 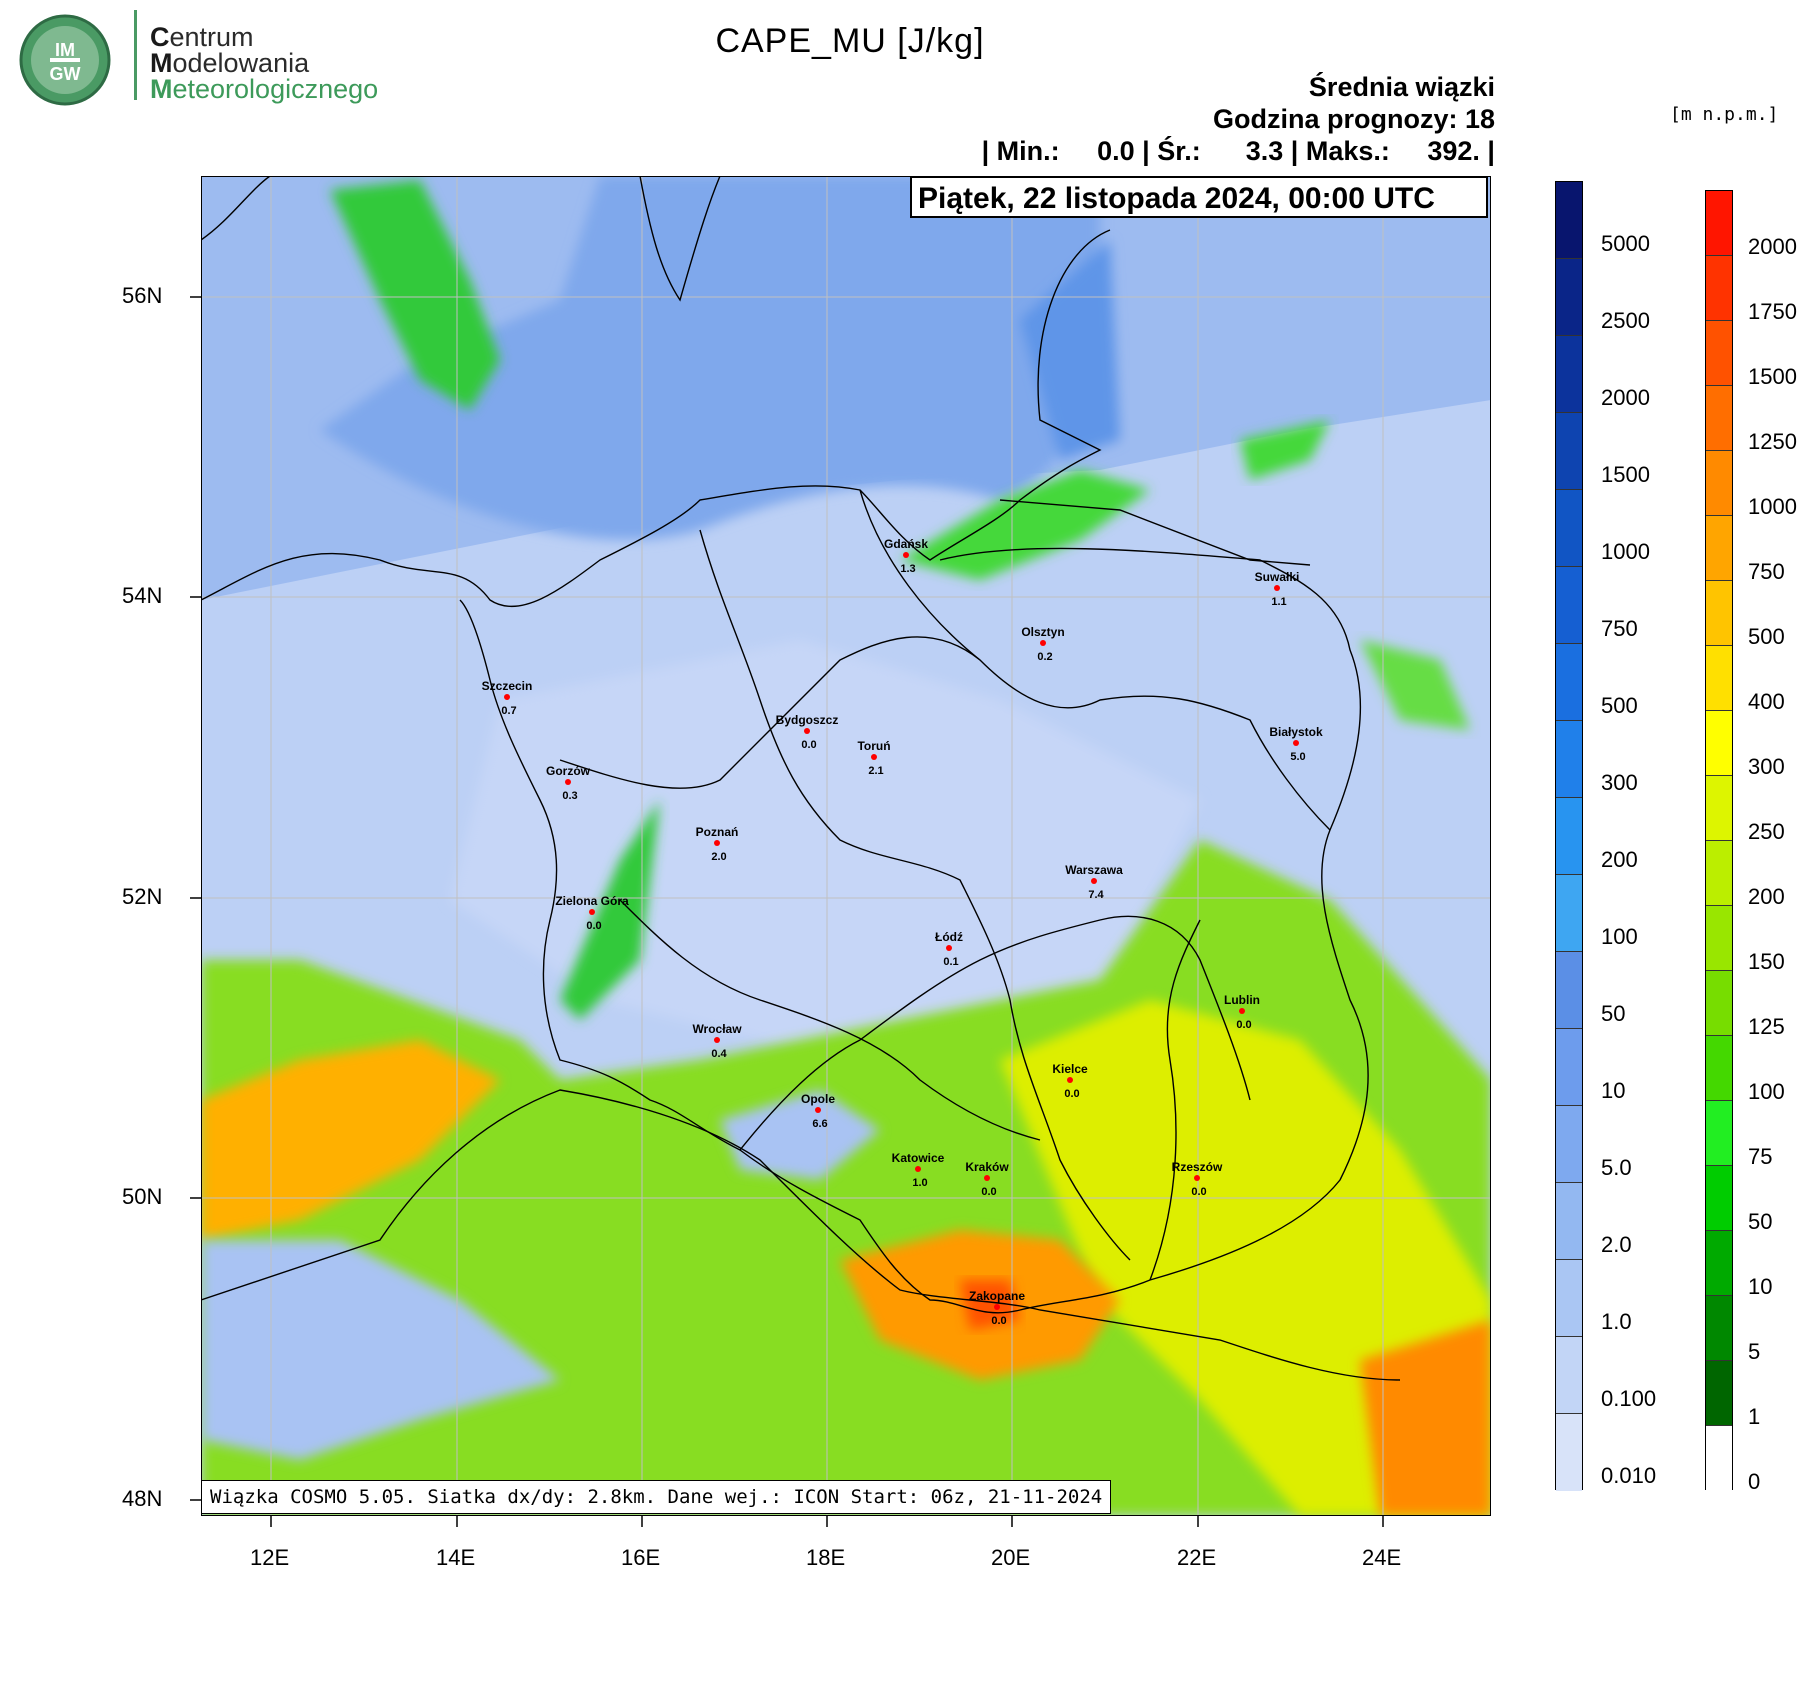 I want to click on city-value: 1.0, so click(x=919, y=1183).